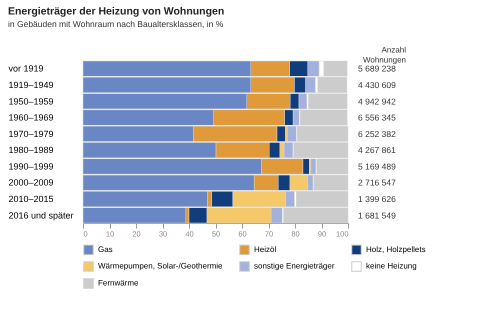  What do you see at coordinates (377, 133) in the screenshot?
I see `text: 6 252 382` at bounding box center [377, 133].